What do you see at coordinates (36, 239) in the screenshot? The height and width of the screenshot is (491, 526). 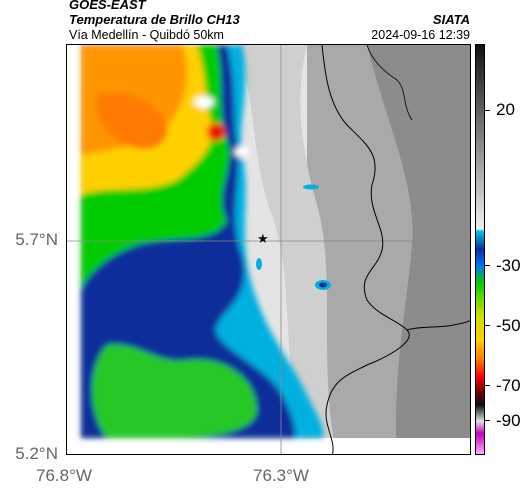 I see `y-tick-label: 5.7°N` at bounding box center [36, 239].